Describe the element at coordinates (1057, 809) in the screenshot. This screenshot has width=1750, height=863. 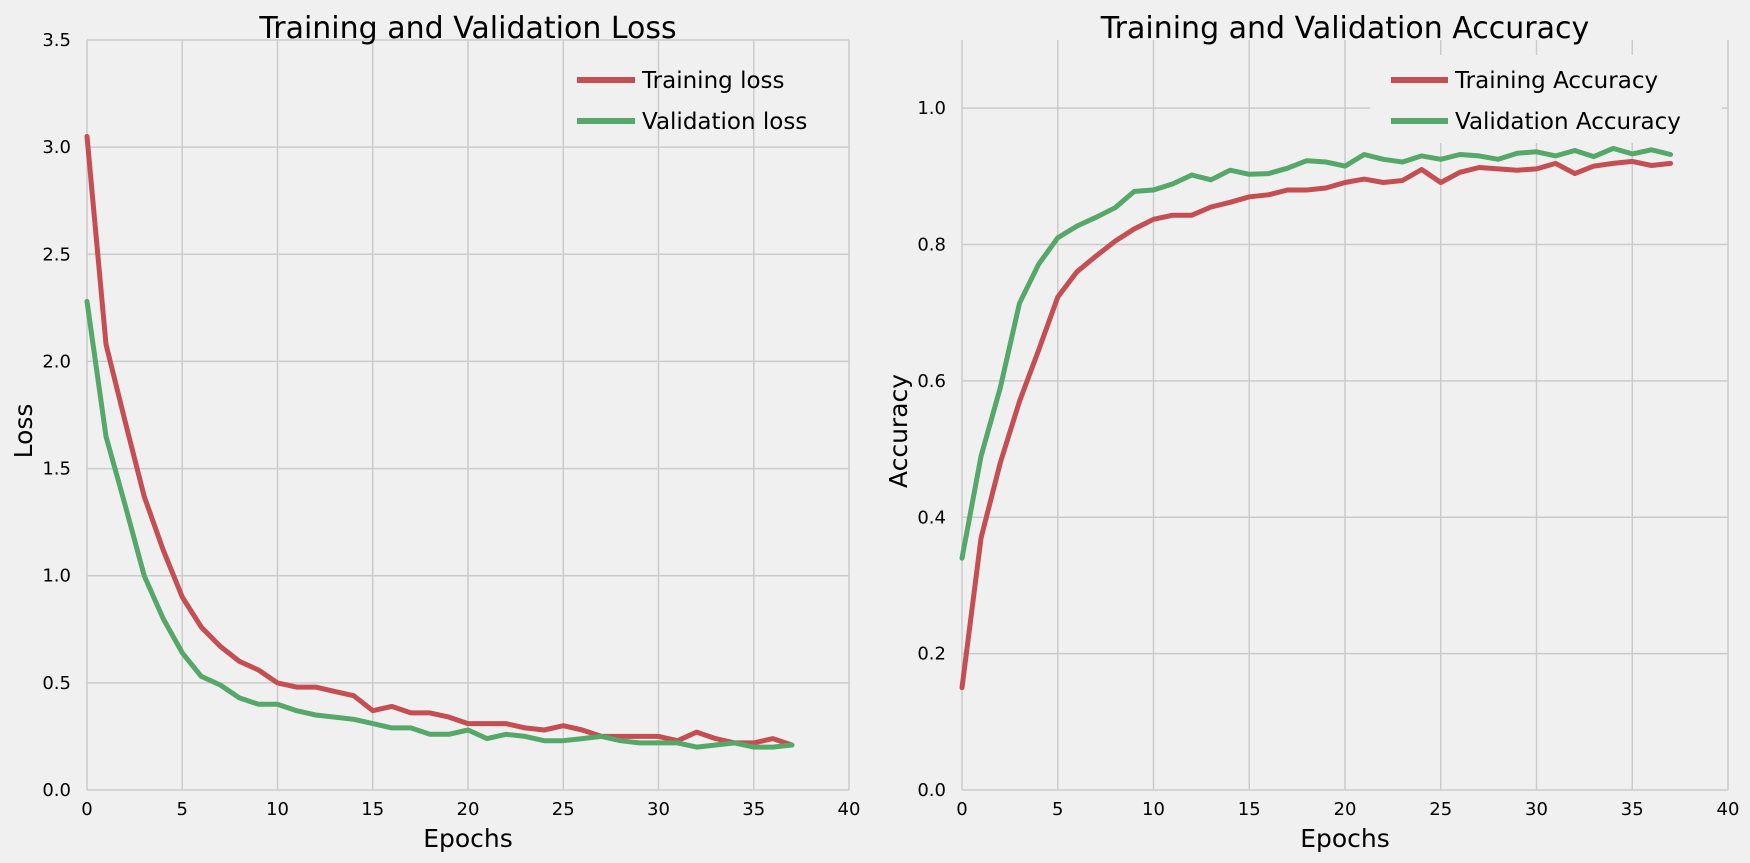
I see `accuracy-x-tick-label: 5` at that location.